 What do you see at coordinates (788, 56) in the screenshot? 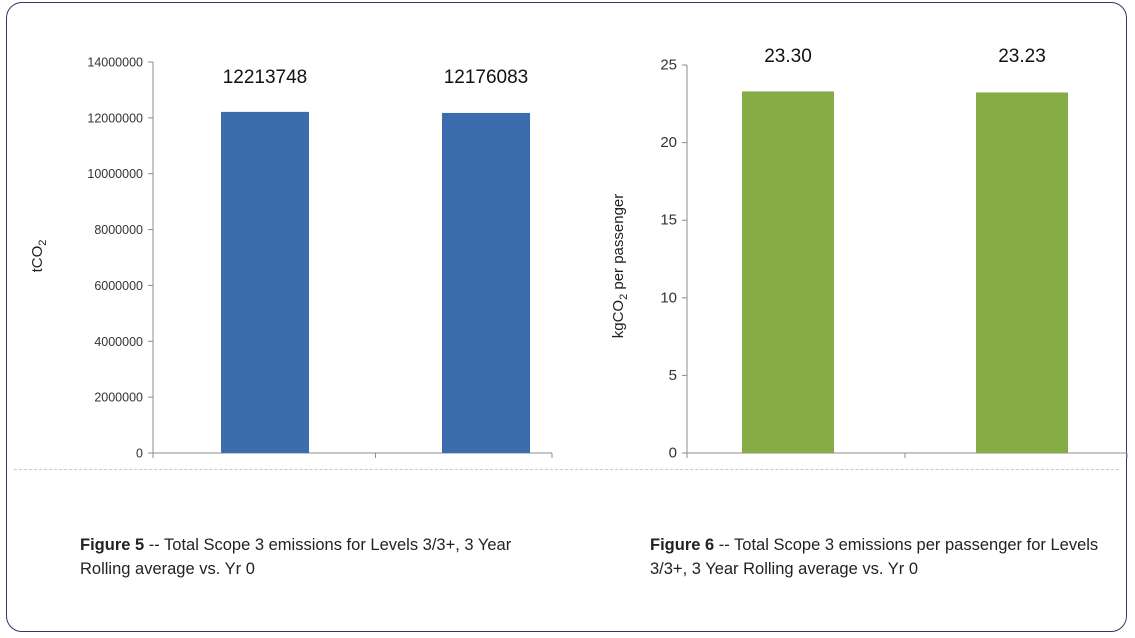
I see `bar-value-label: 23.30` at bounding box center [788, 56].